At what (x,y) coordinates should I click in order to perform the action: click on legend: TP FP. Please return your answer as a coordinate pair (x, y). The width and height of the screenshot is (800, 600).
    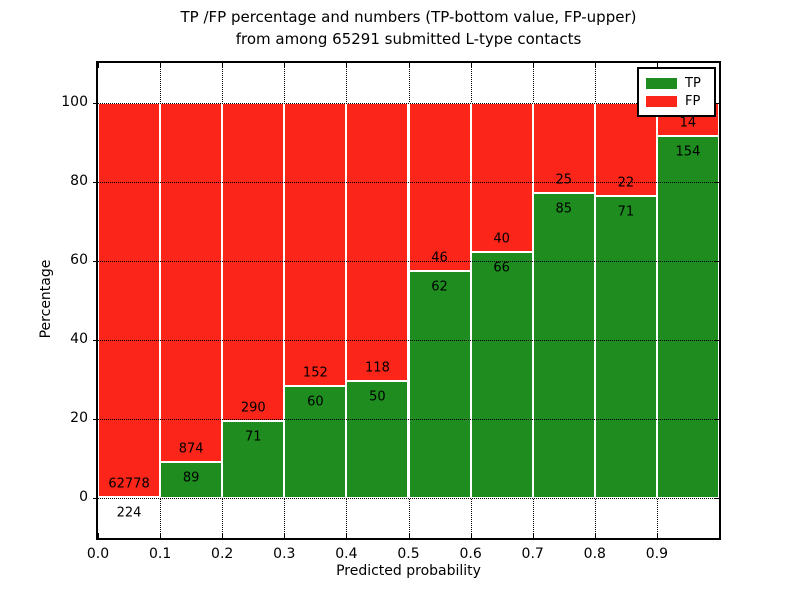
    Looking at the image, I should click on (676, 92).